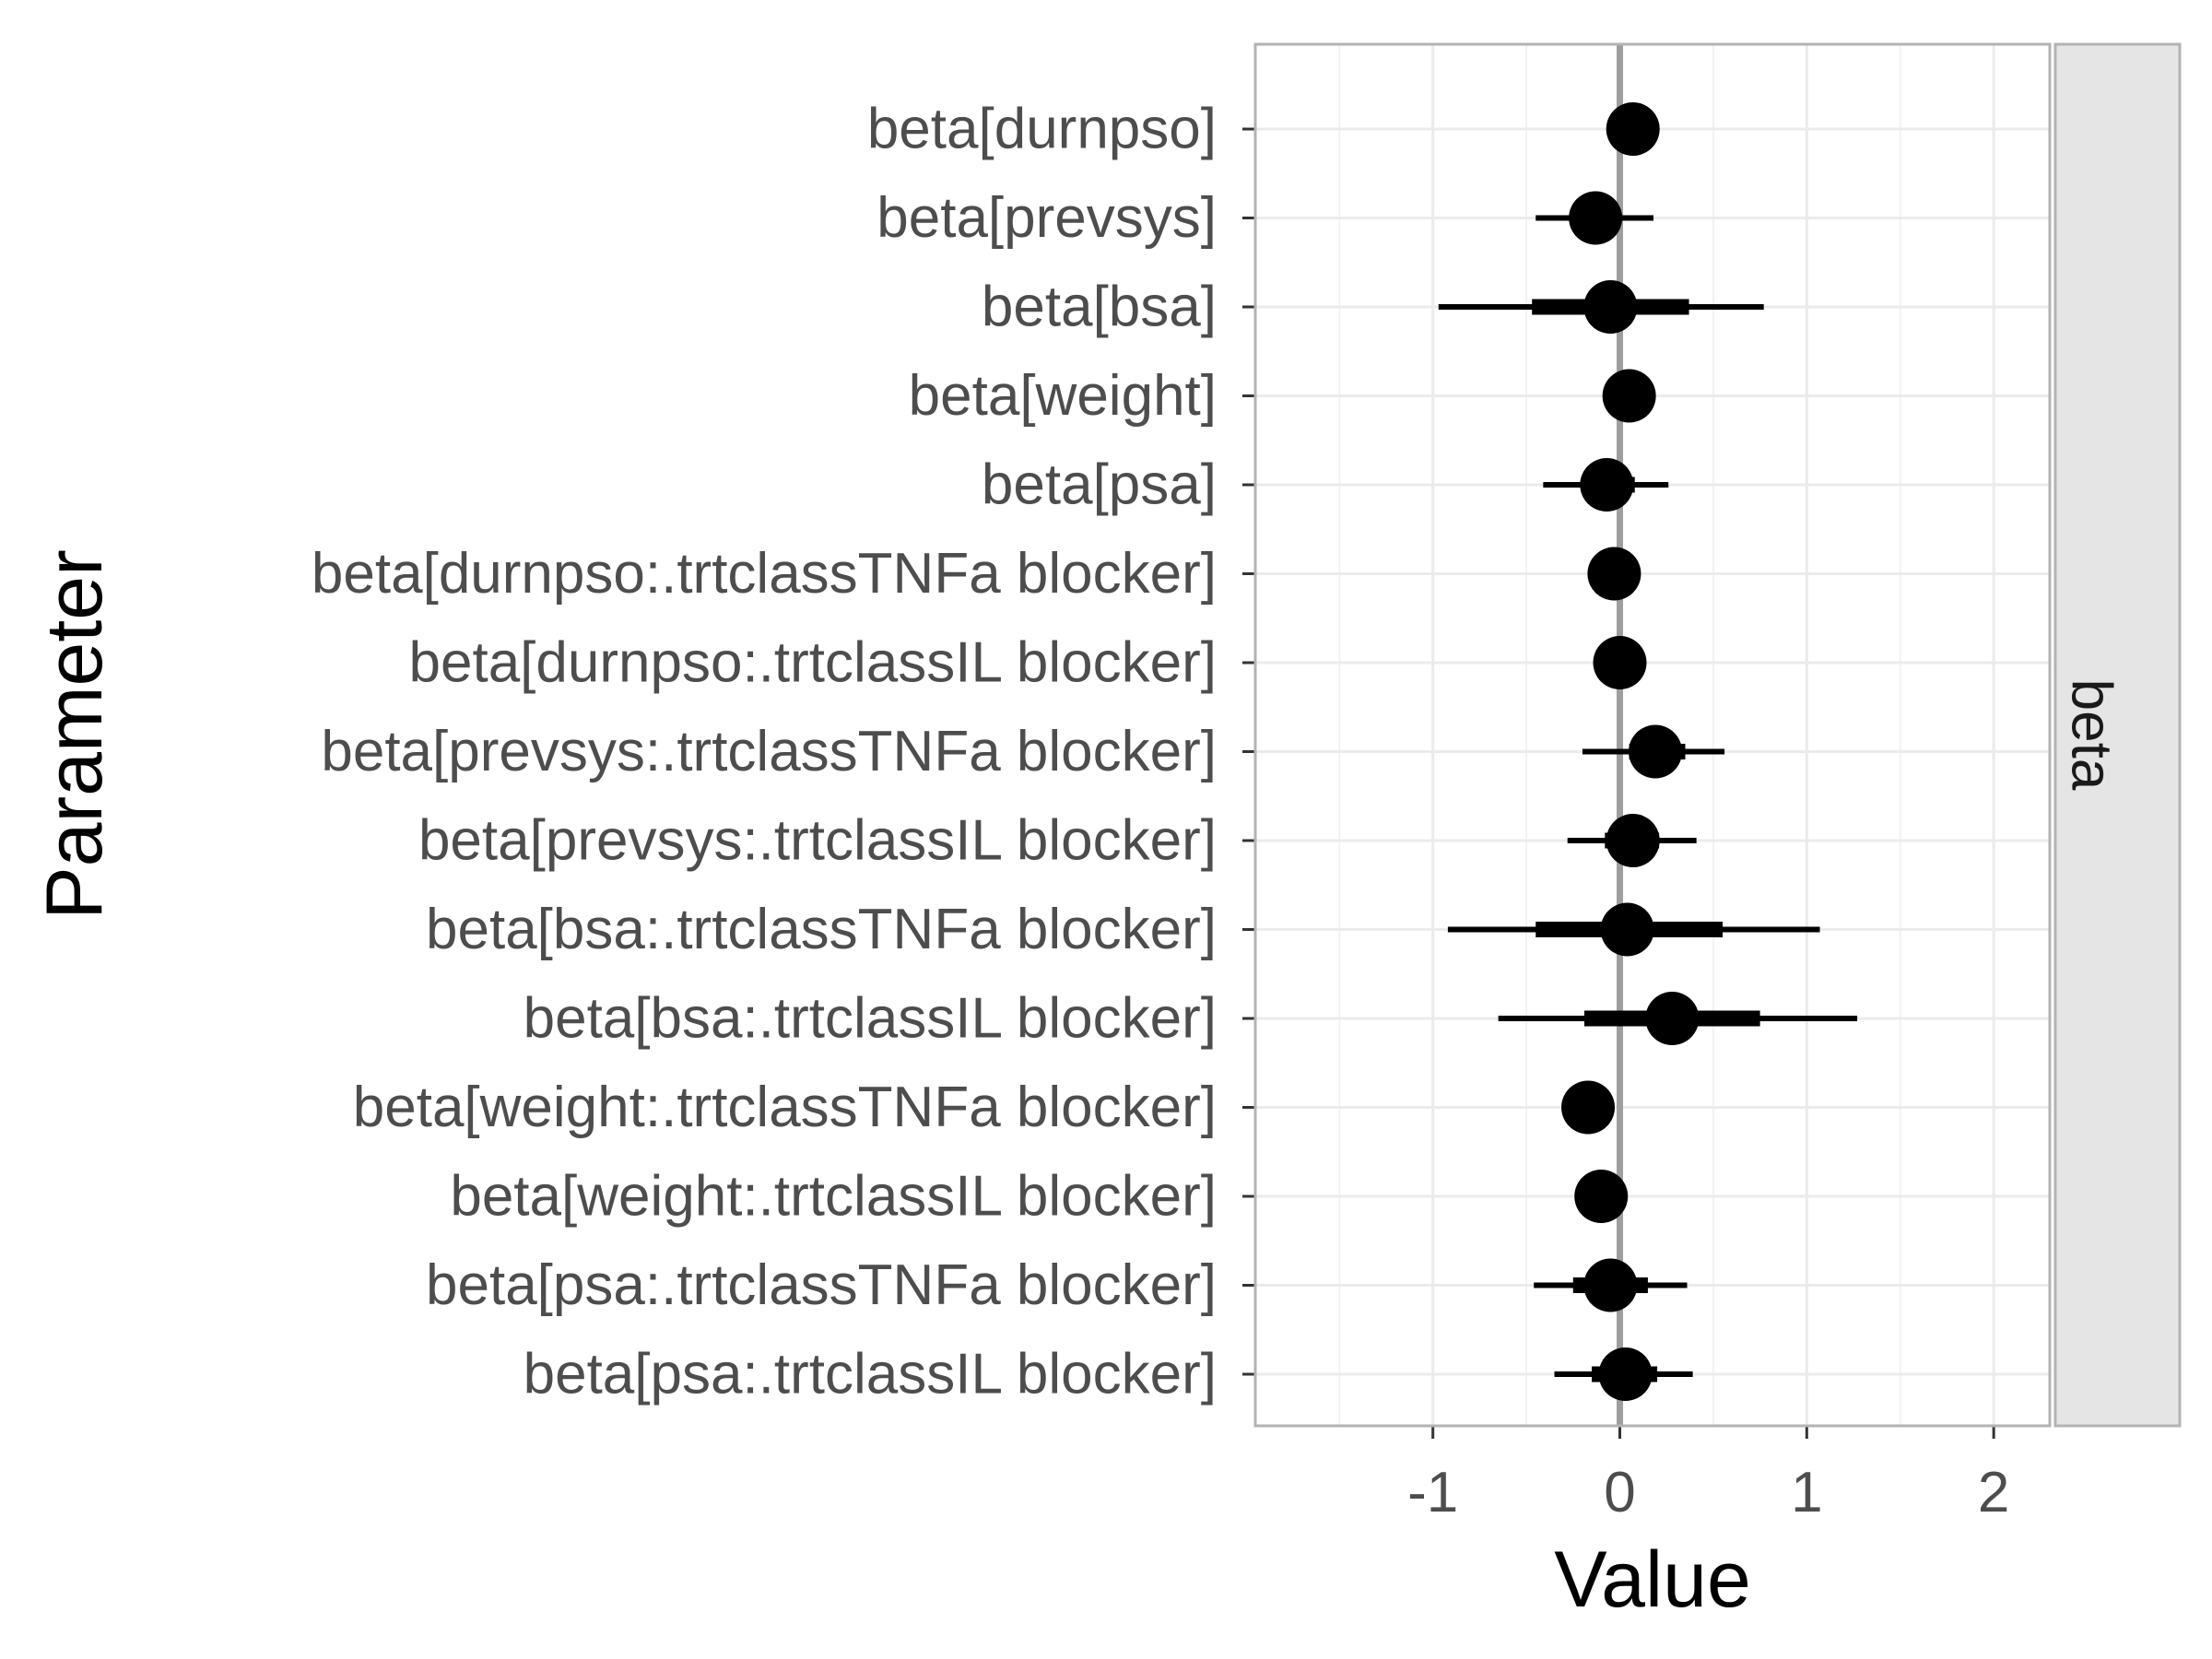 The height and width of the screenshot is (1659, 2212). I want to click on facet-strip-label: beta, so click(2092, 735).